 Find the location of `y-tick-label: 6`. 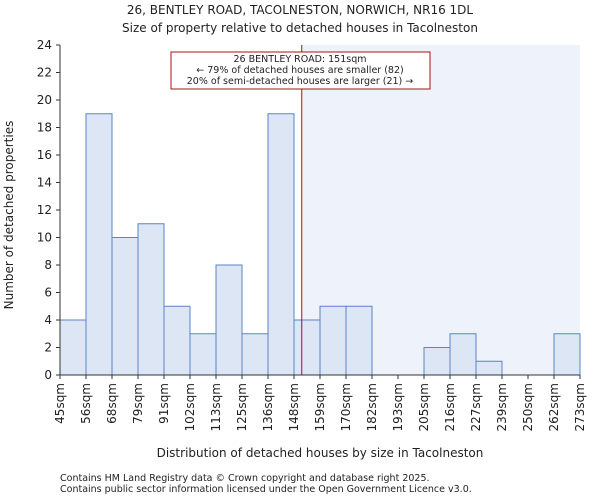

y-tick-label: 6 is located at coordinates (48, 293).